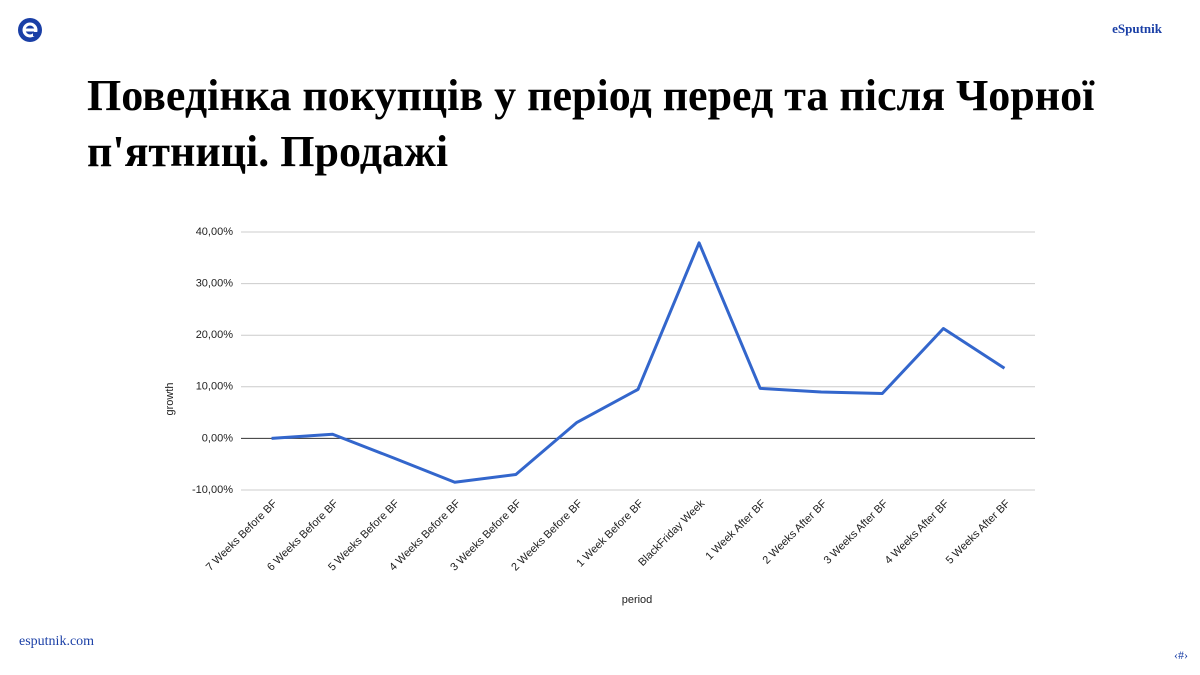  Describe the element at coordinates (671, 532) in the screenshot. I see `x-tick-label: BlackFriday Week` at that location.